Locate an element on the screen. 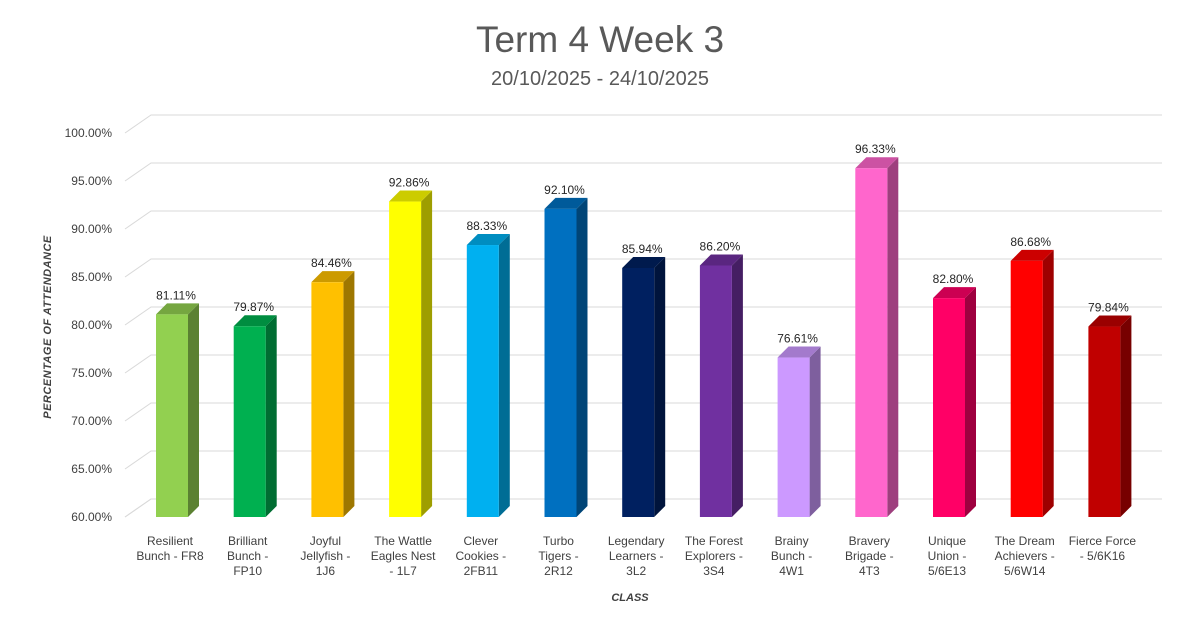 The width and height of the screenshot is (1200, 628). data-label: 81.11% is located at coordinates (176, 295).